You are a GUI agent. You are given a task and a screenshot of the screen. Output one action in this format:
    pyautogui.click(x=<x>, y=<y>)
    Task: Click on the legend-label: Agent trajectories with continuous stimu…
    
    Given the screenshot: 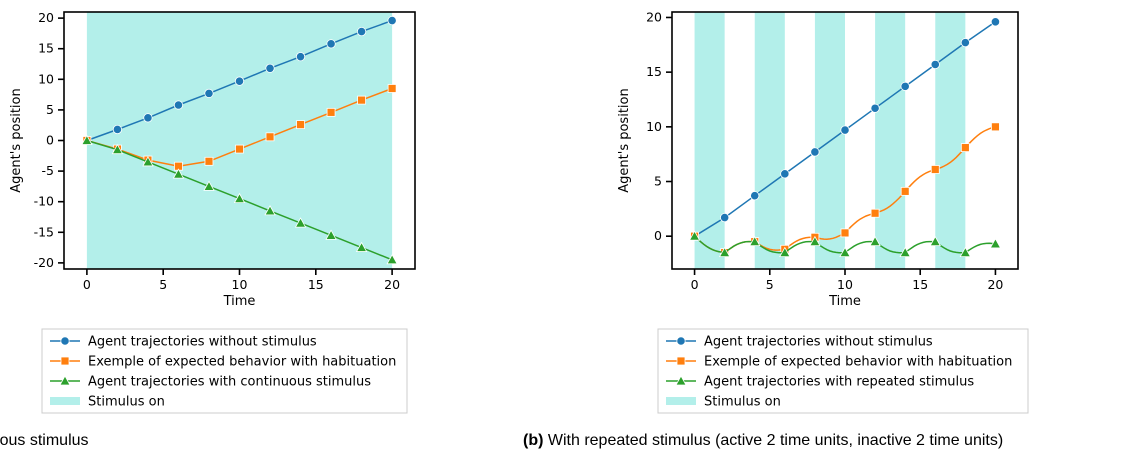 What is the action you would take?
    pyautogui.click(x=229, y=382)
    